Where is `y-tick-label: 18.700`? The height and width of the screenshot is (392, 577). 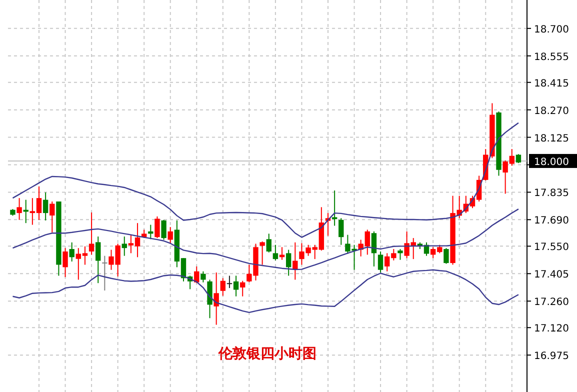
y-tick-label: 18.700 is located at coordinates (551, 30).